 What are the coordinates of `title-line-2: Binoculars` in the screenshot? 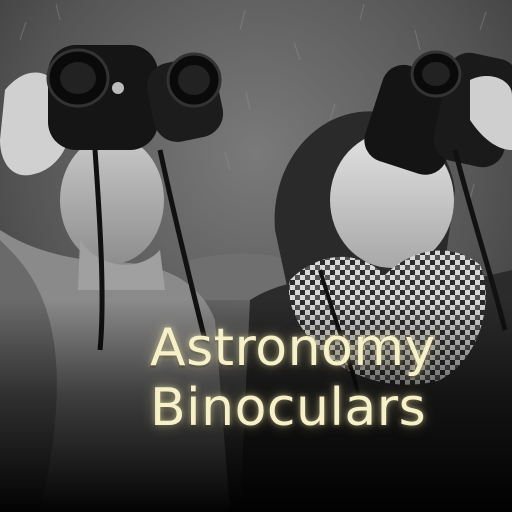 It's located at (288, 408).